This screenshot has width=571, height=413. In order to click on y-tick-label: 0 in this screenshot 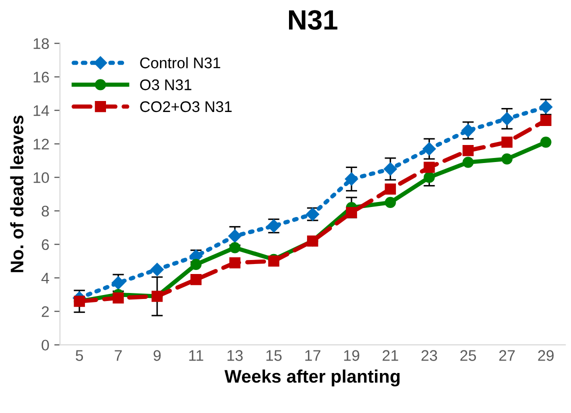, I will do `click(45, 345)`.